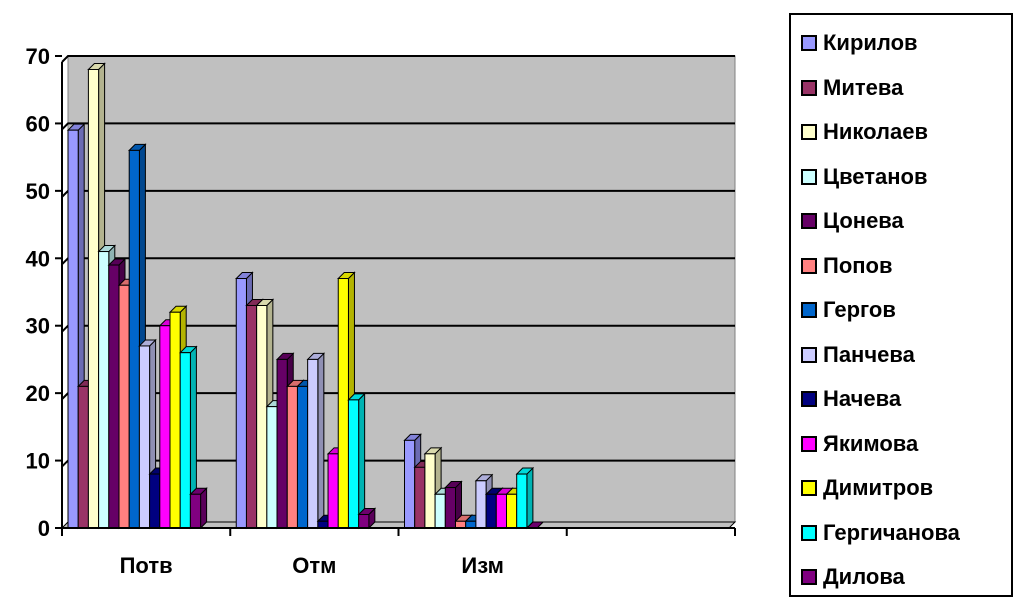 The width and height of the screenshot is (1023, 599). What do you see at coordinates (863, 87) in the screenshot?
I see `legend-label: Митева` at bounding box center [863, 87].